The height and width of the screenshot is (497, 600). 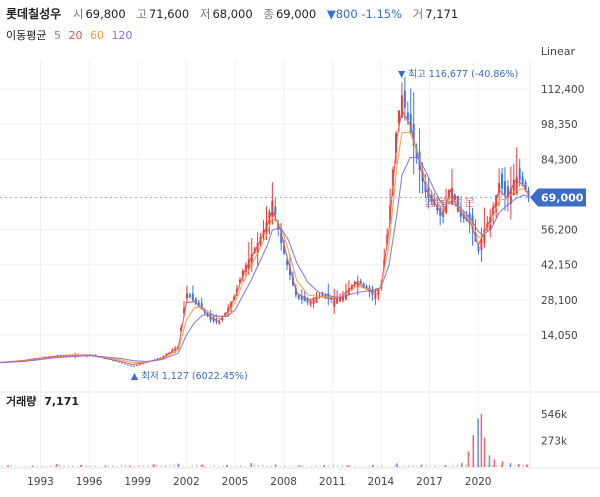 I want to click on watermark-glyph: 본, so click(x=441, y=202).